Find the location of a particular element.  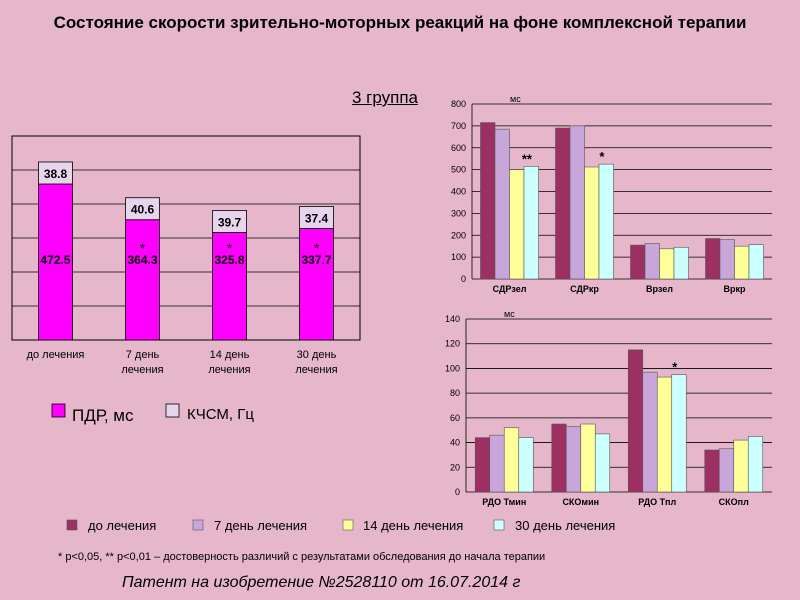

tick-label: 7 день is located at coordinates (143, 355).